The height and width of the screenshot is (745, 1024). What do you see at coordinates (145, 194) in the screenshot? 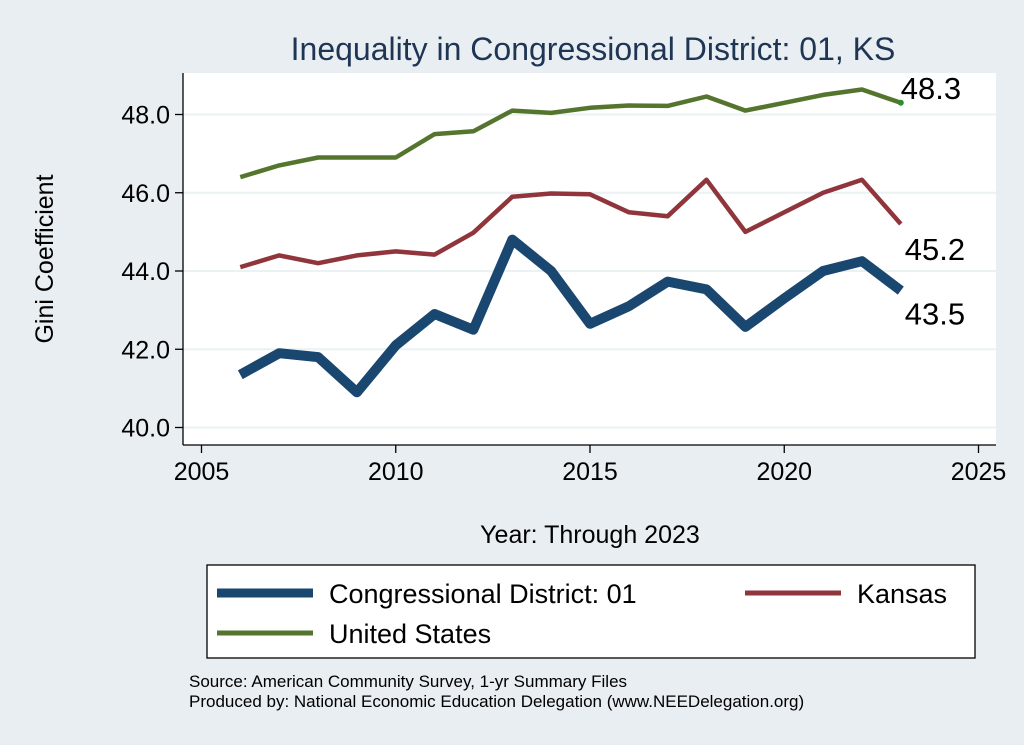
I see `y-tick-label: 46.0` at bounding box center [145, 194].